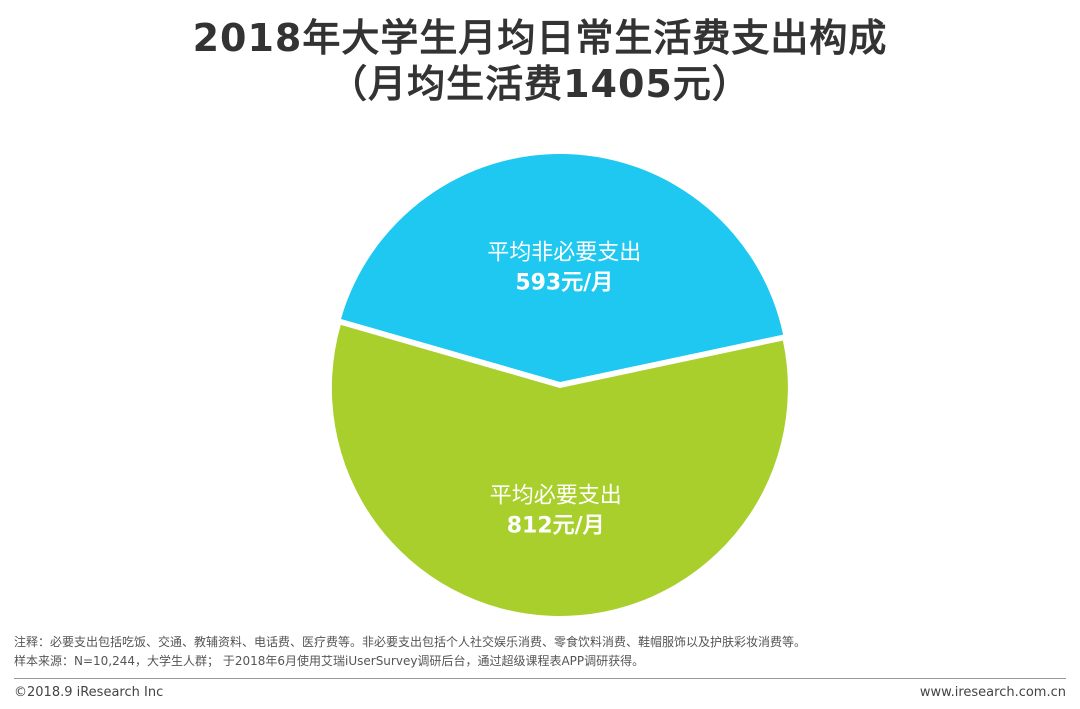 The image size is (1080, 709). I want to click on slice-label-name: 平均非必要支出, so click(564, 253).